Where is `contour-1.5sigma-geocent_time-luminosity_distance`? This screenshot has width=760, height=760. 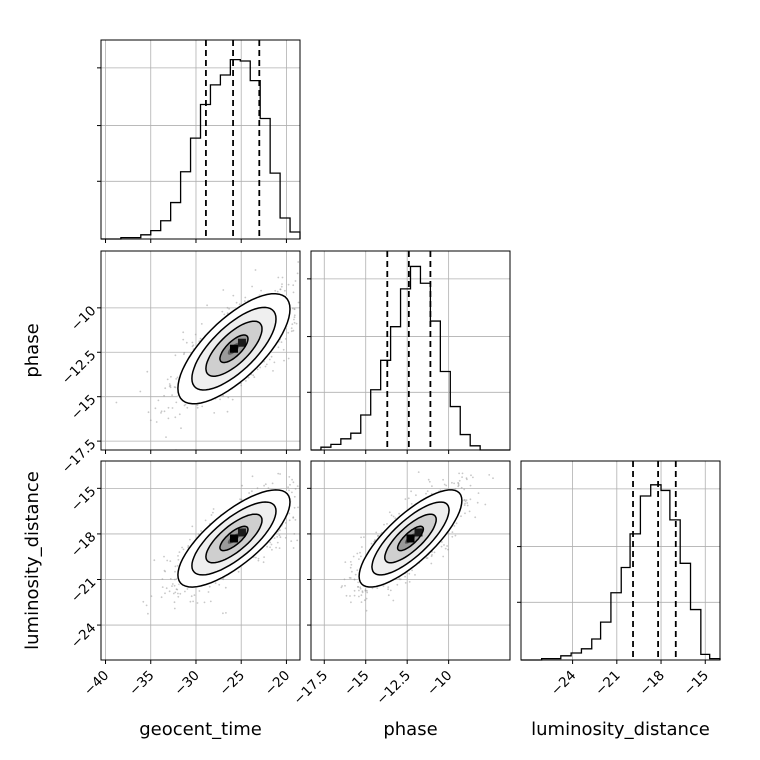 contour-1.5sigma-geocent_time-luminosity_distance is located at coordinates (234, 538).